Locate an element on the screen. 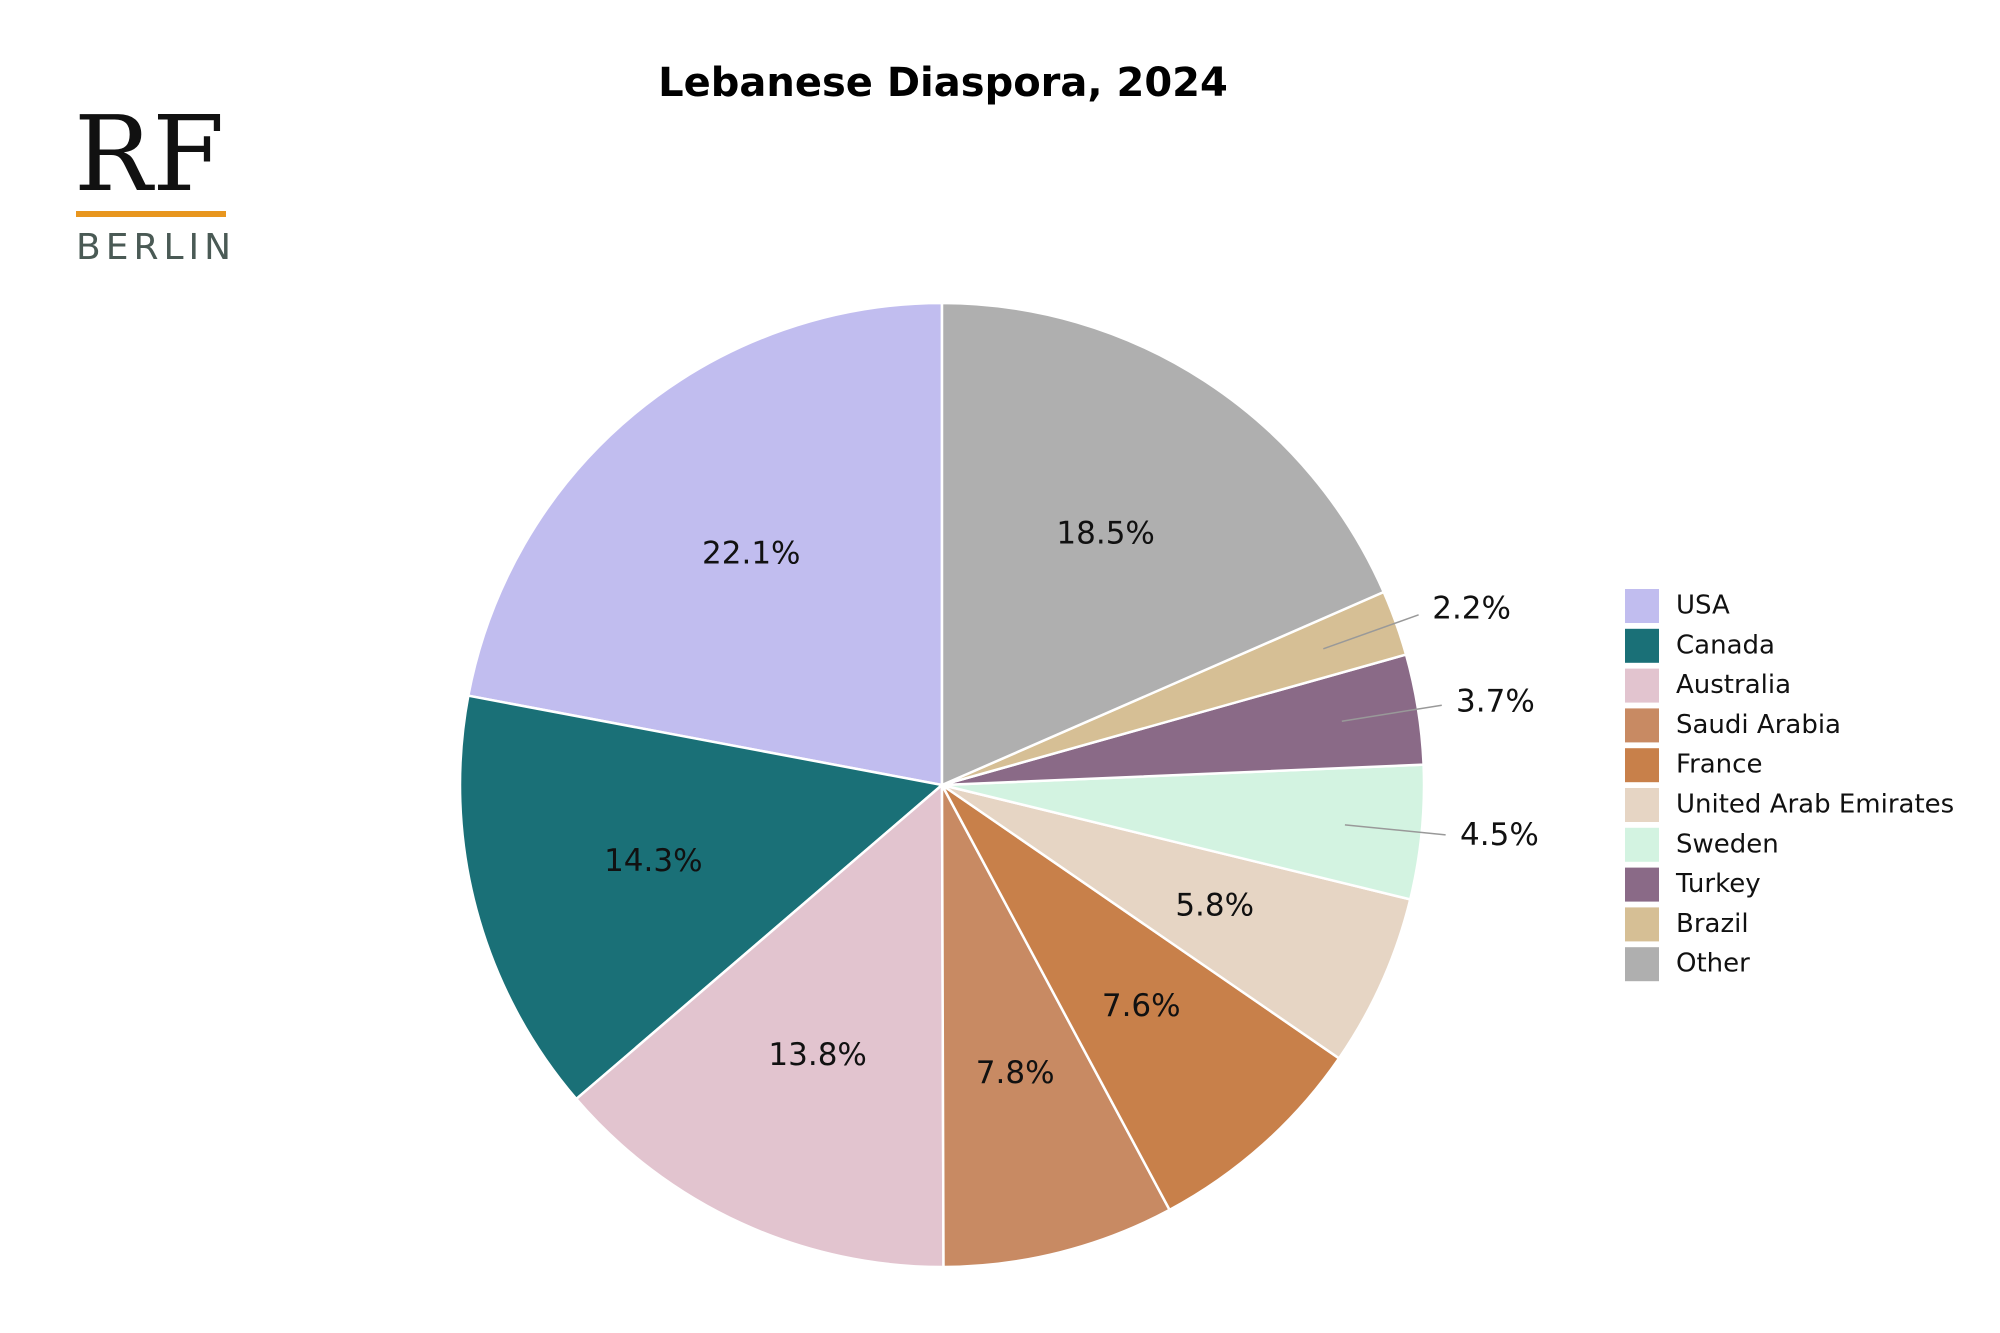 This screenshot has width=2000, height=1333. rf-berlin-logo: RF BERLIN is located at coordinates (155, 180).